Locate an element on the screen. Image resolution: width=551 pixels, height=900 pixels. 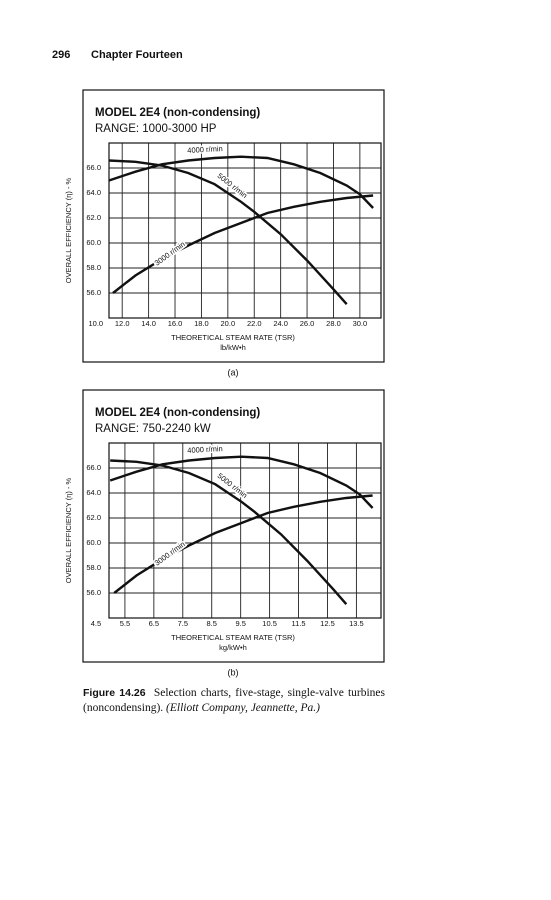
x-tick-label: 12.5 is located at coordinates (327, 623).